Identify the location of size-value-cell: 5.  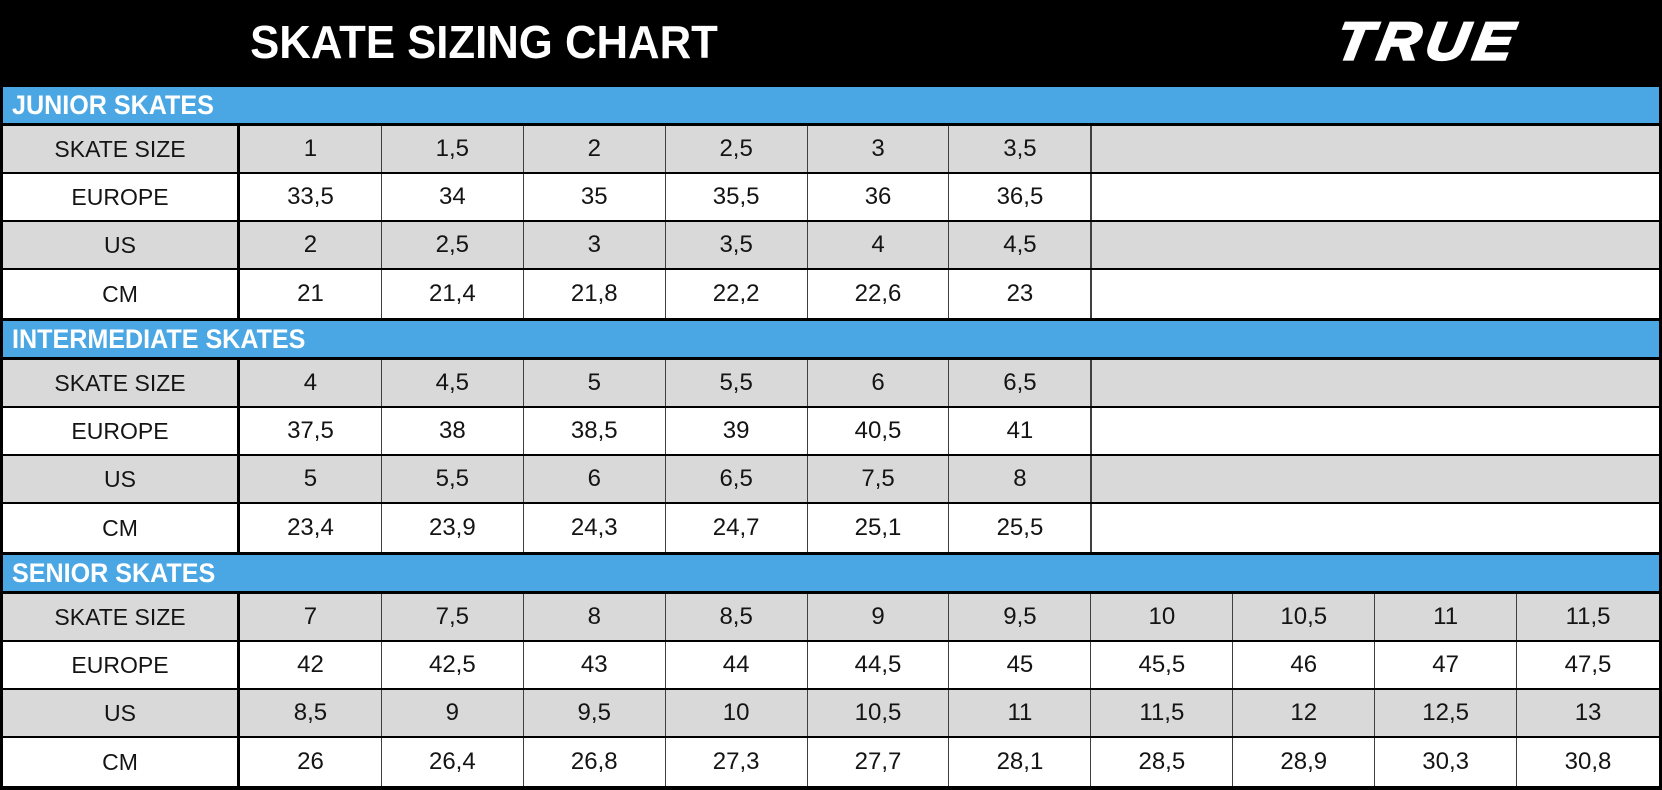
(595, 383).